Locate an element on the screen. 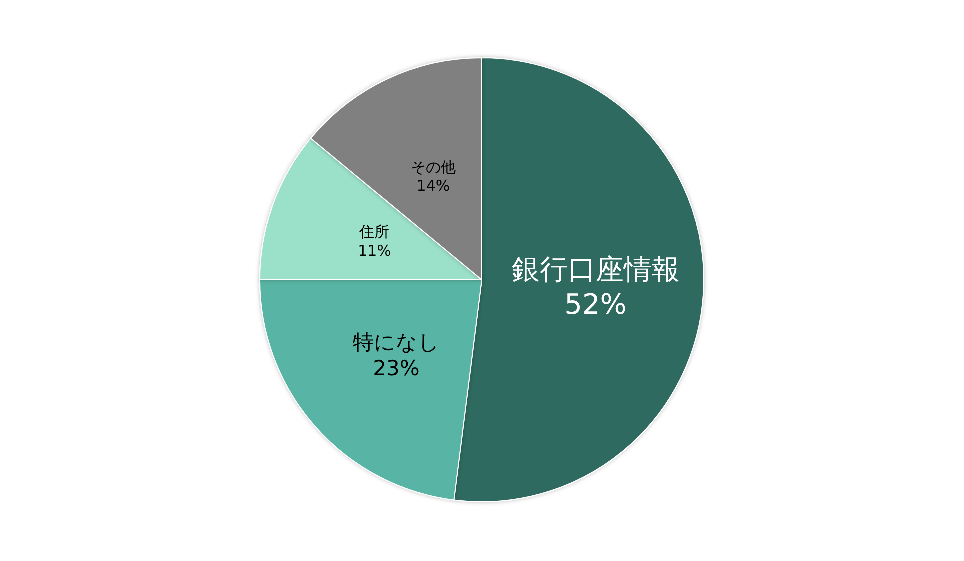  data-label: 11% is located at coordinates (375, 251).